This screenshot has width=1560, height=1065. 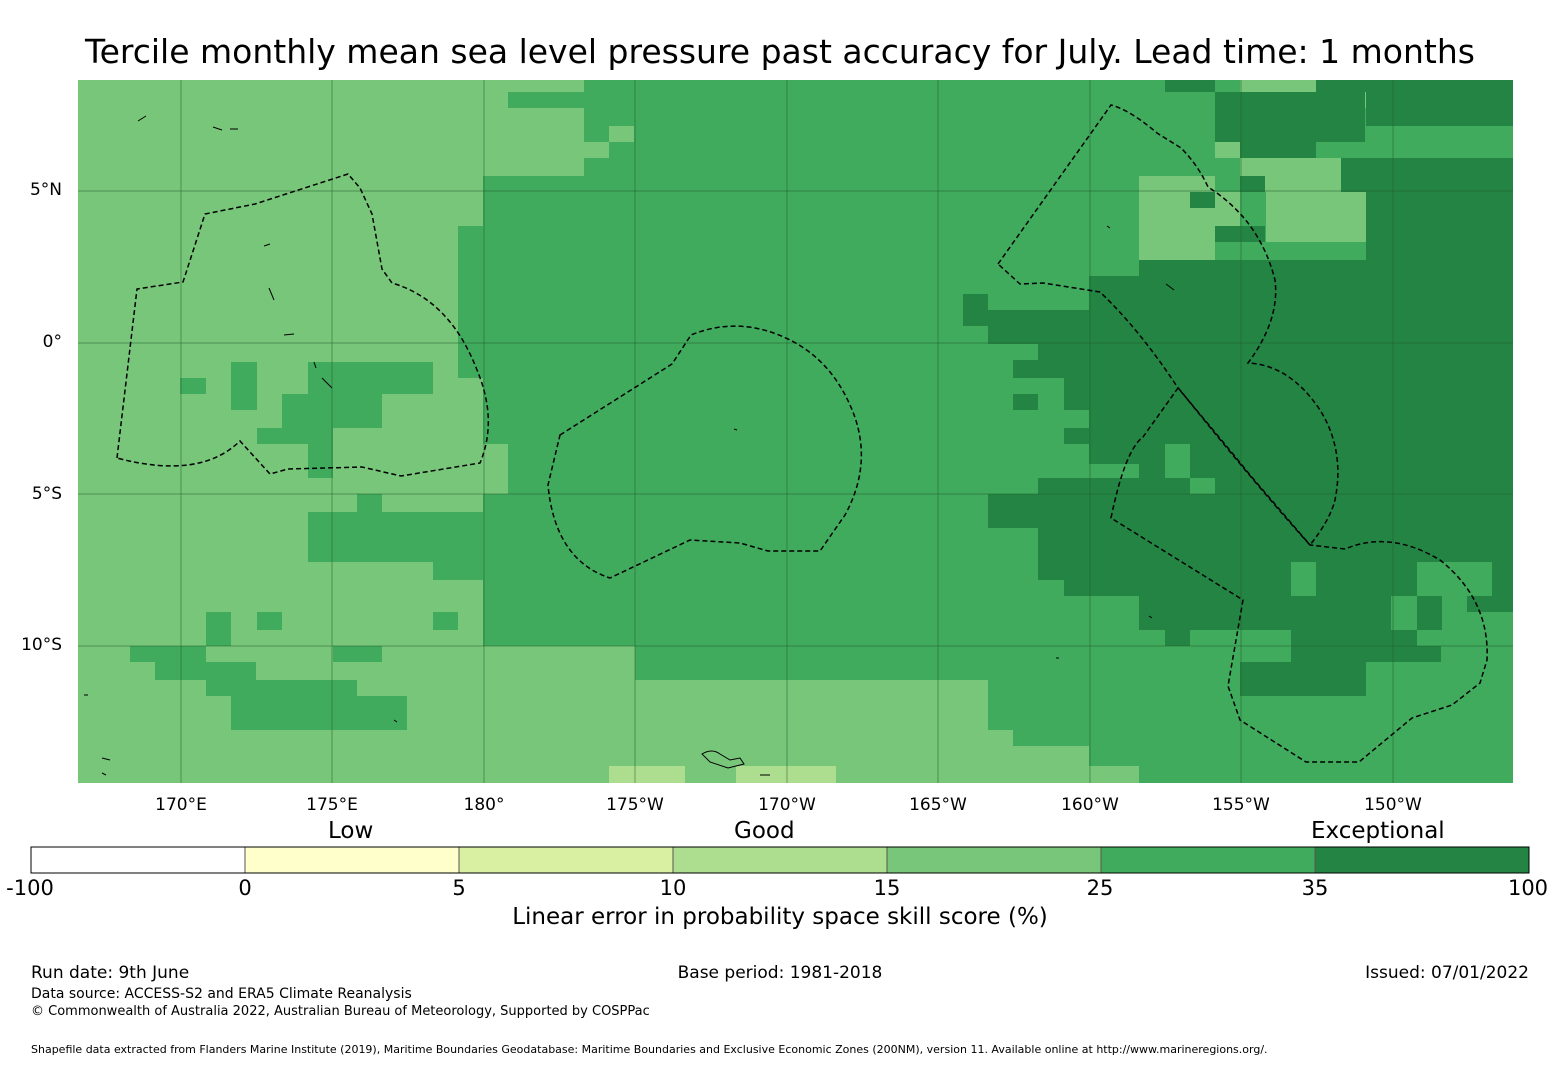 I want to click on colorbar-tick: 0, so click(x=245, y=888).